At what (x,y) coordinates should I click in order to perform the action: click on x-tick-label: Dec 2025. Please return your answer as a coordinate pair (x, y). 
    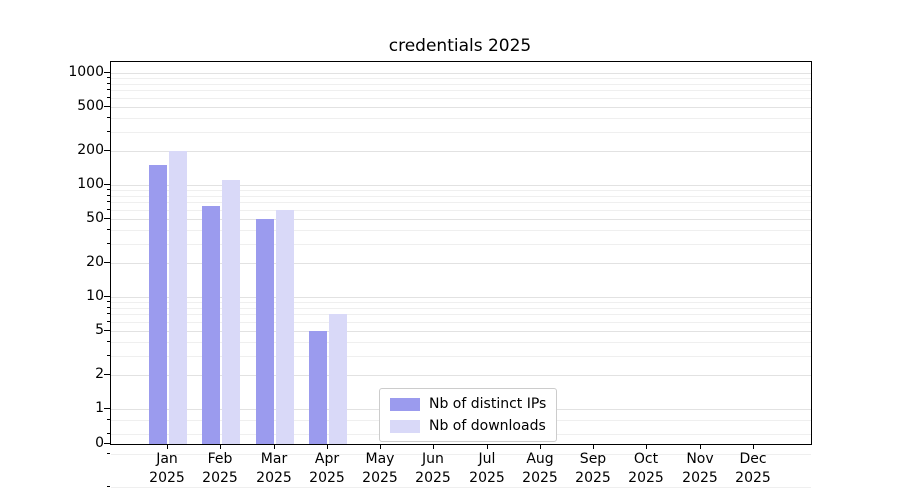
    Looking at the image, I should click on (753, 468).